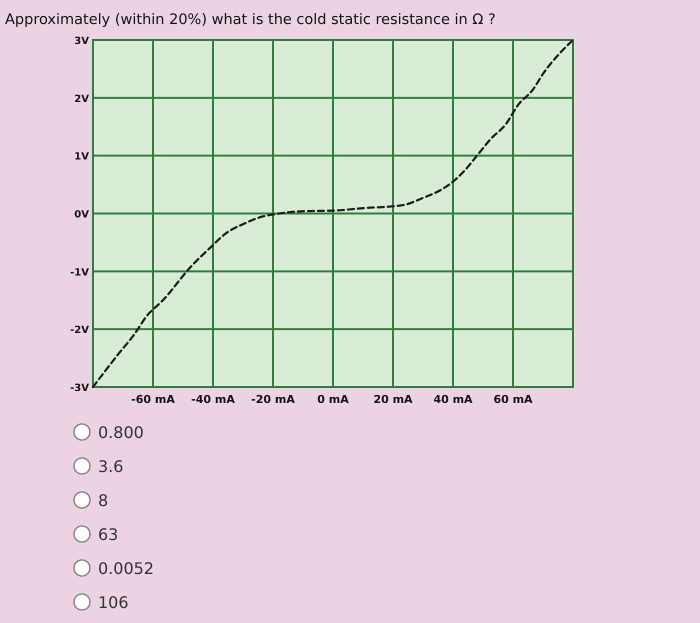  Describe the element at coordinates (453, 399) in the screenshot. I see `x-tick-label: 40 mA` at that location.